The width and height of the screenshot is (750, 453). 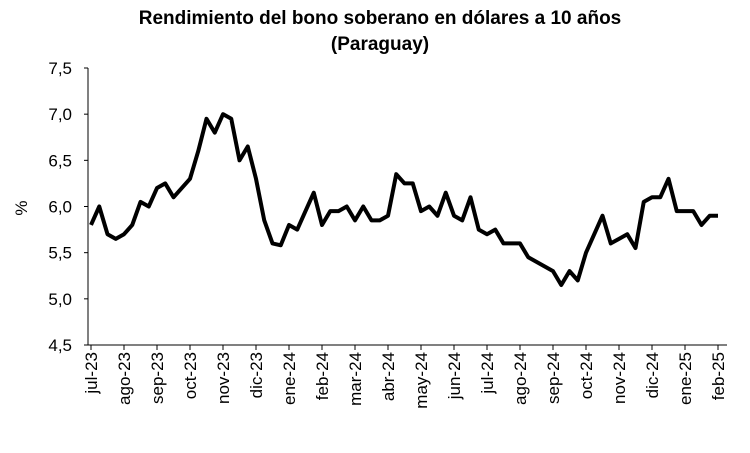 What do you see at coordinates (91, 373) in the screenshot?
I see `x-tick-label: jul-23` at bounding box center [91, 373].